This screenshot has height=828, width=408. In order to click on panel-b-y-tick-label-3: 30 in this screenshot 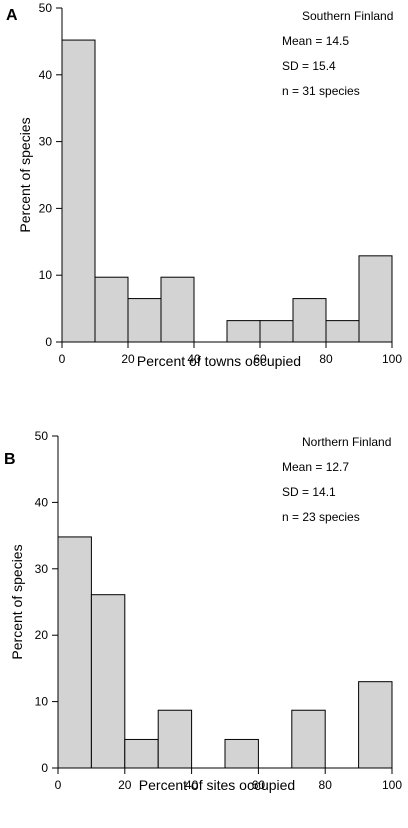, I will do `click(42, 569)`.